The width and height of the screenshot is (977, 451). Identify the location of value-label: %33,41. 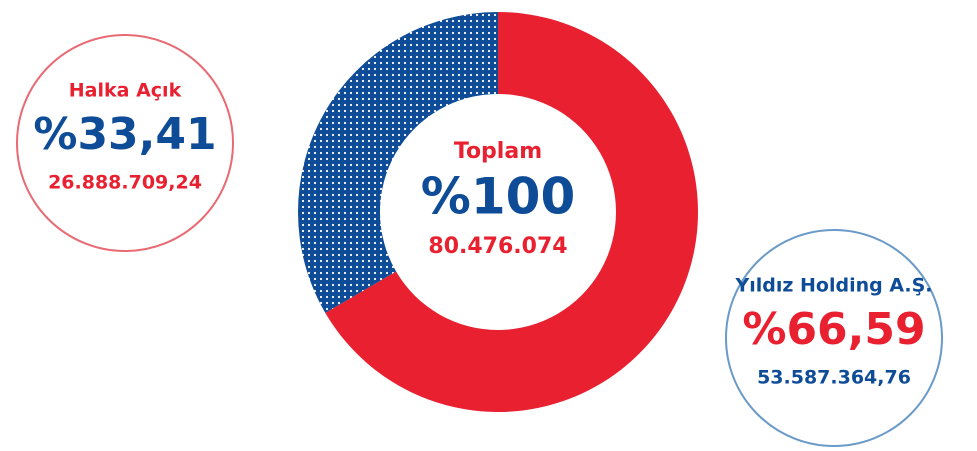
(124, 134).